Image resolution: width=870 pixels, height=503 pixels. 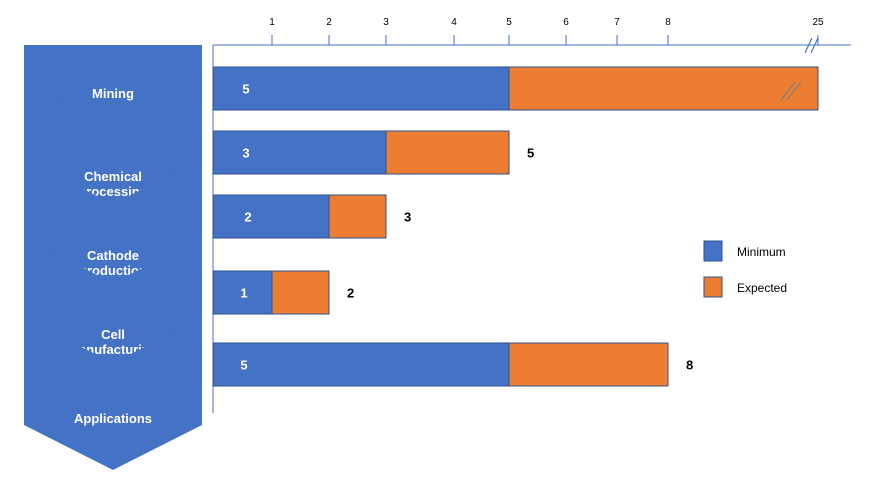 What do you see at coordinates (818, 22) in the screenshot?
I see `x-tick-label: 25` at bounding box center [818, 22].